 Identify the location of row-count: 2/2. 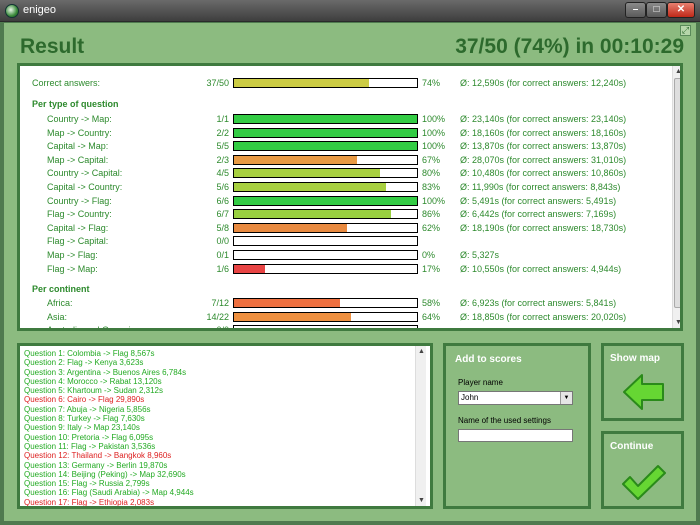
(222, 132).